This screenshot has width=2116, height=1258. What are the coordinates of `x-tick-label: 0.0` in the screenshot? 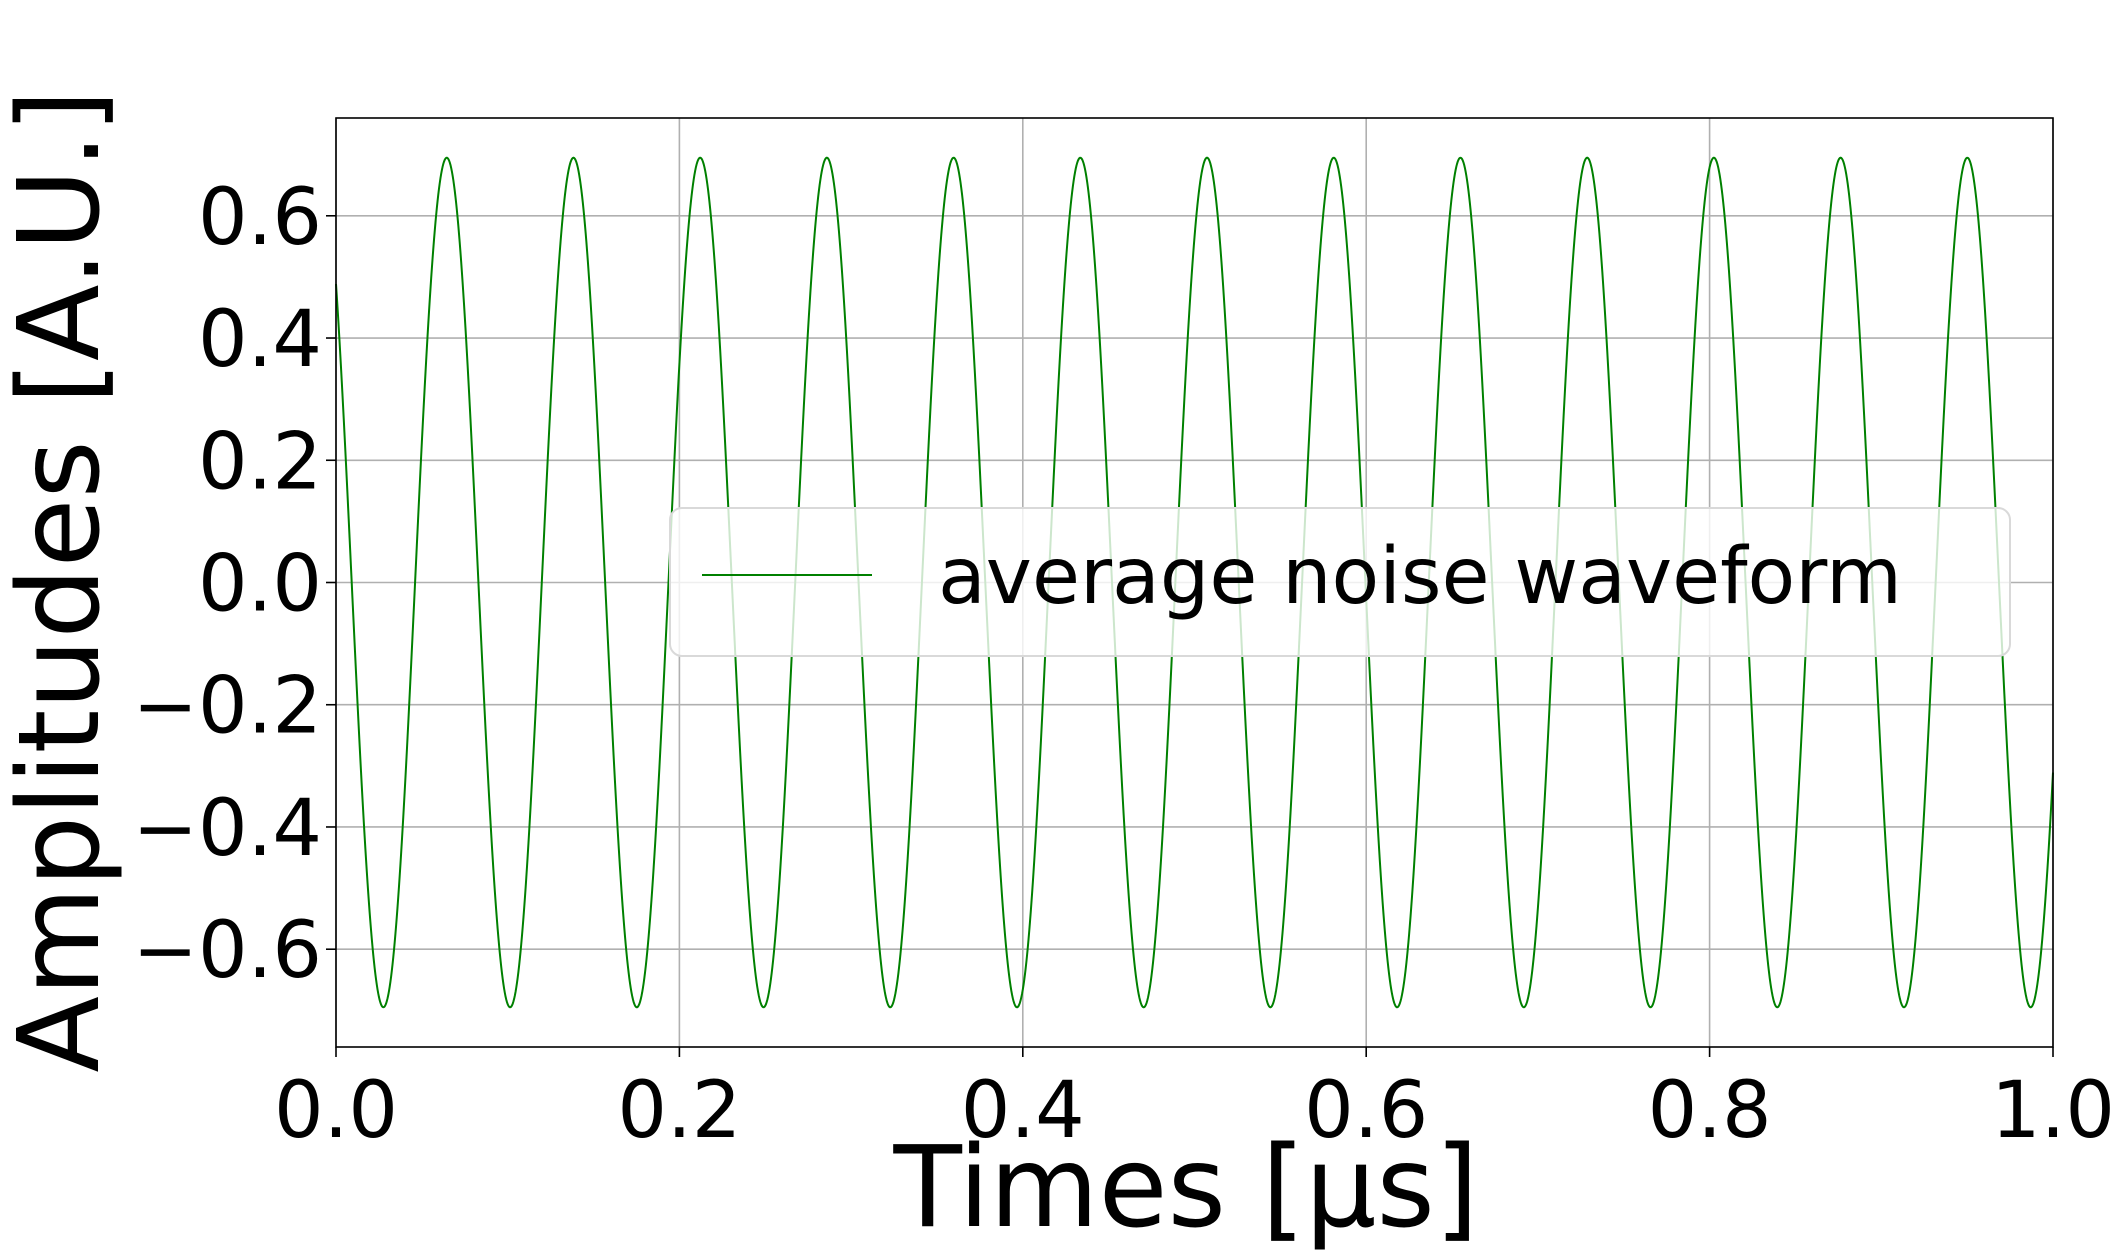 It's located at (336, 1111).